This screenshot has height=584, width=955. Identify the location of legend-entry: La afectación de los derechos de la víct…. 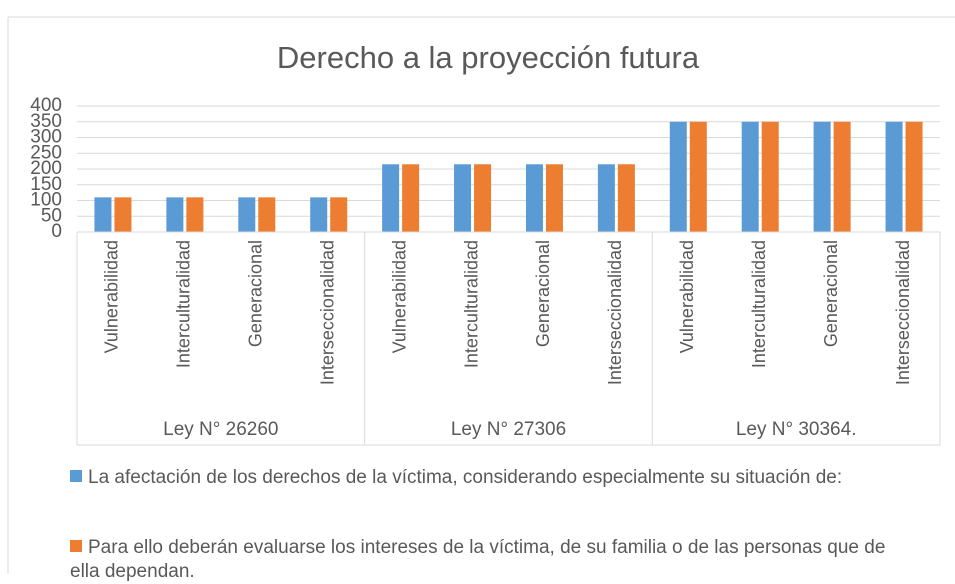
(495, 478).